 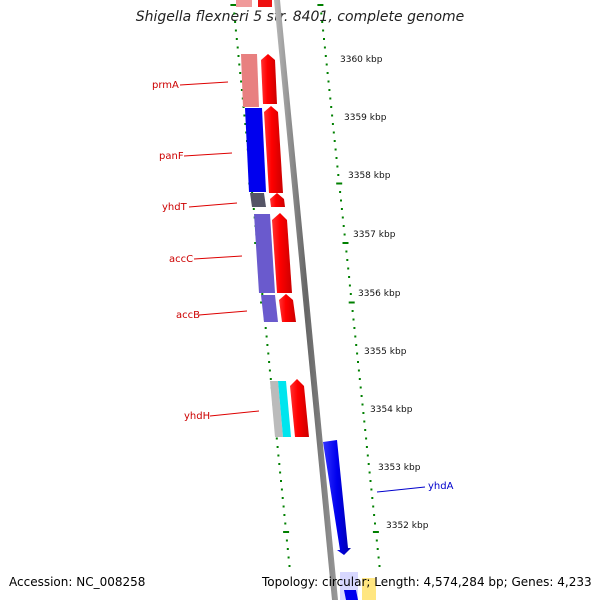 What do you see at coordinates (407, 526) in the screenshot?
I see `kbp-label-3352: 3352 kbp` at bounding box center [407, 526].